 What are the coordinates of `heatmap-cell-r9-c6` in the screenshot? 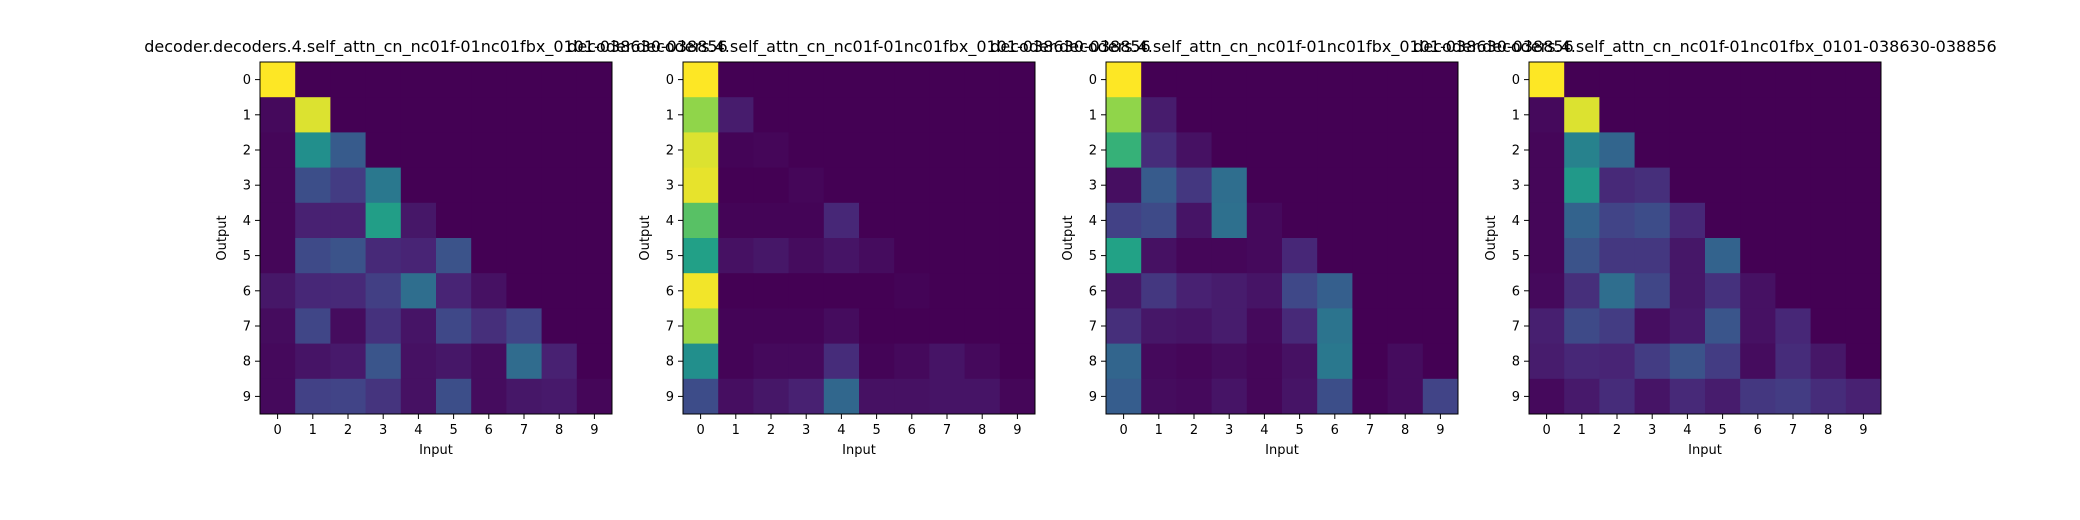 It's located at (912, 396).